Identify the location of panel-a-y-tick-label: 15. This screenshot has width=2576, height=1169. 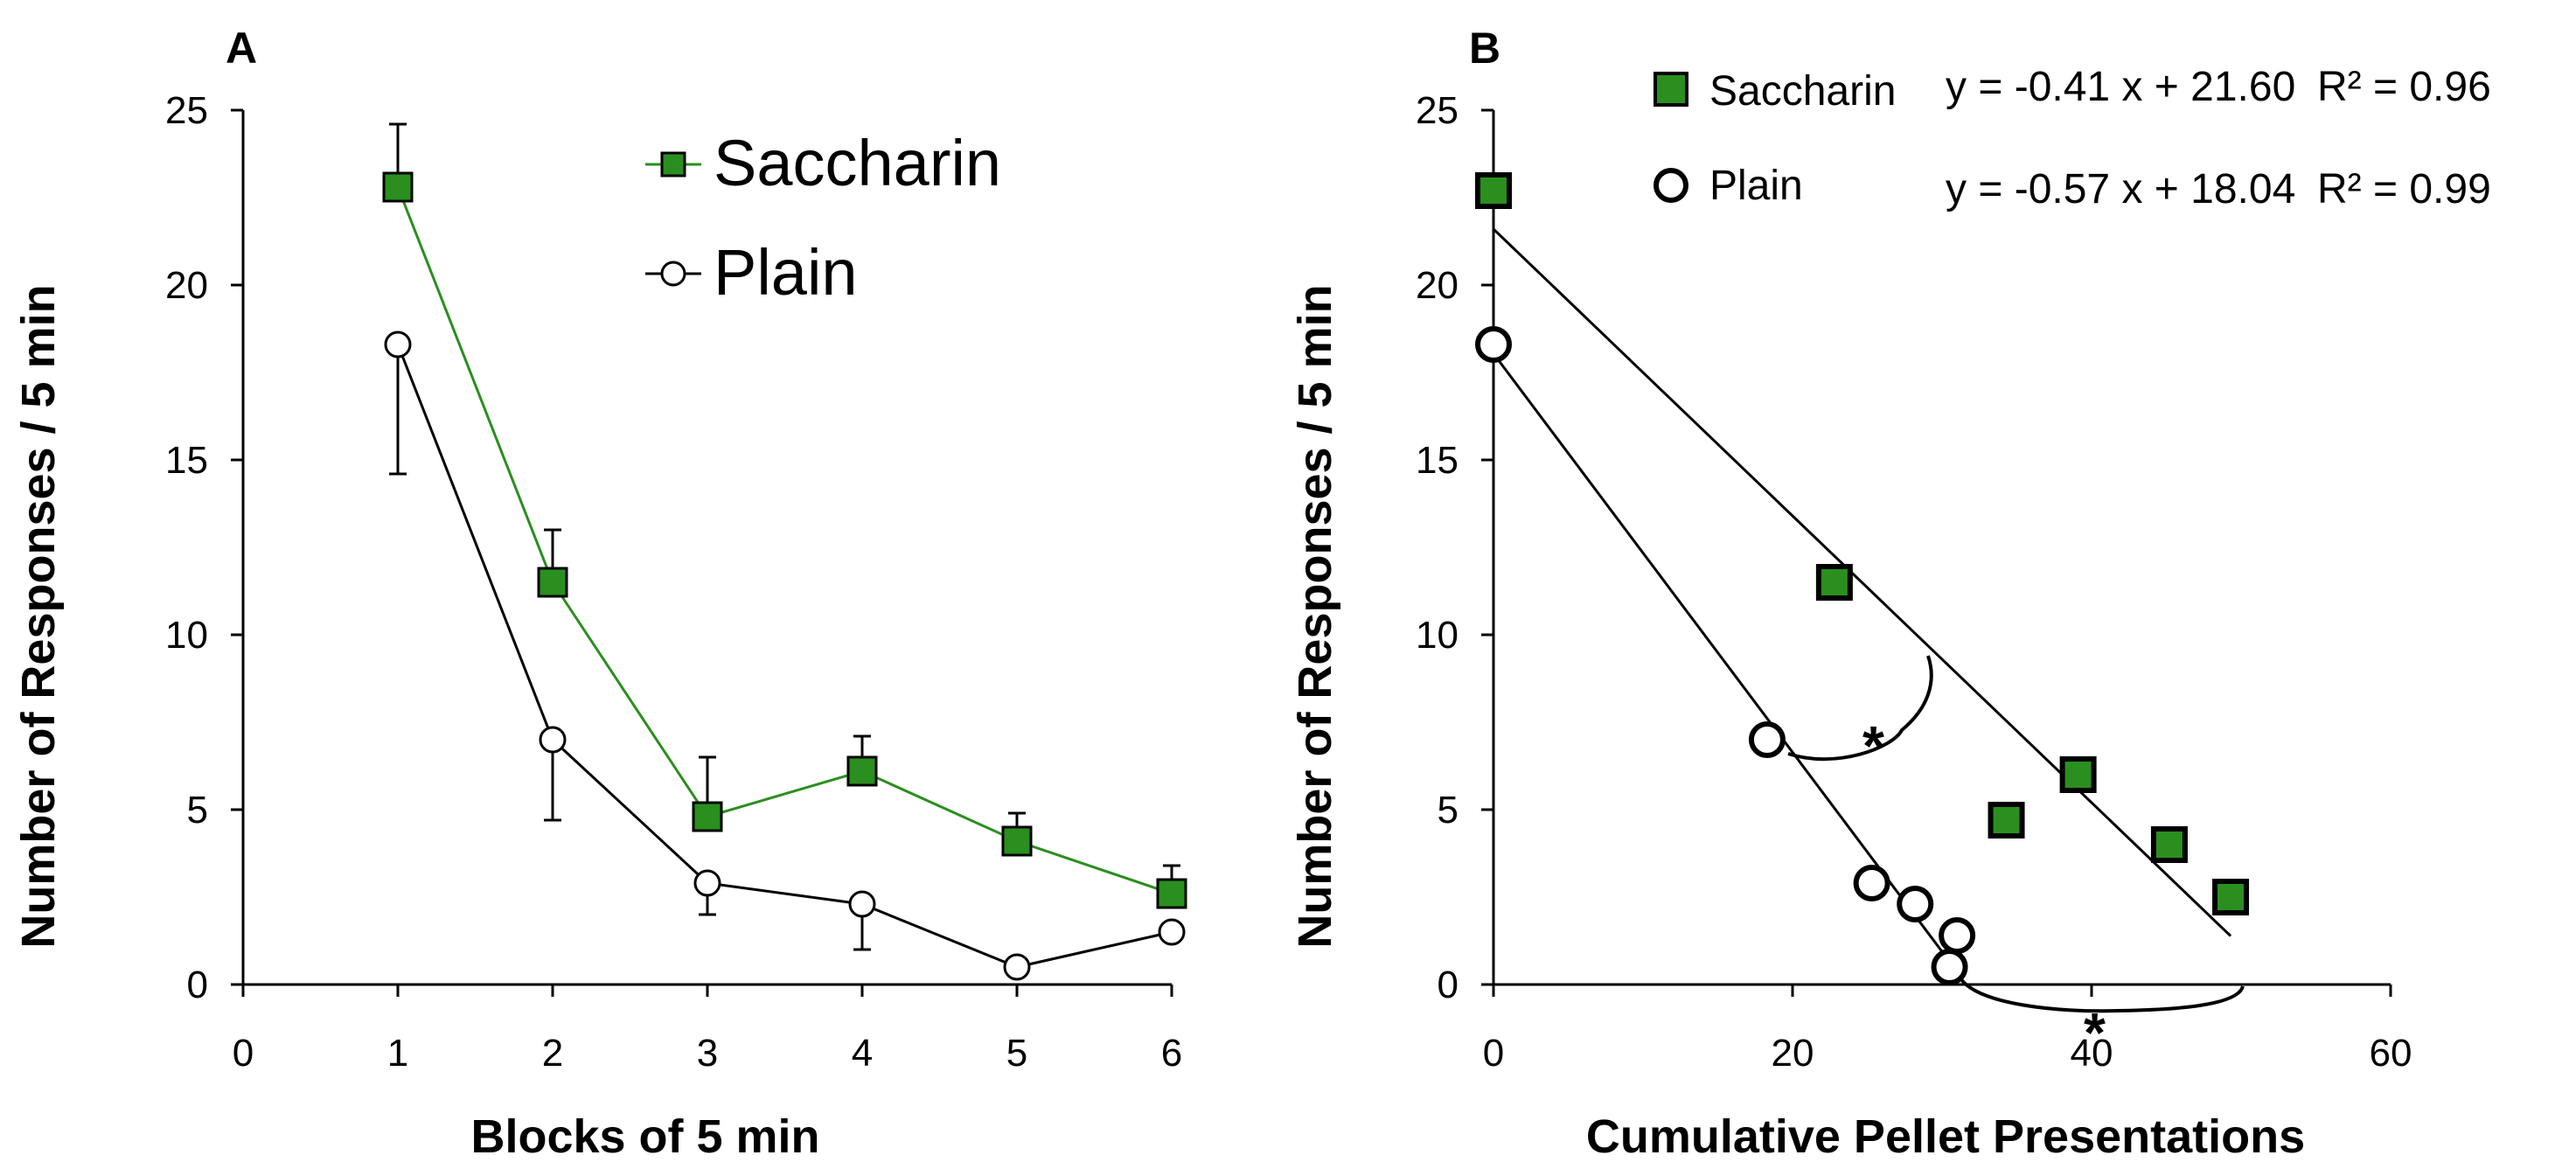
(186, 460).